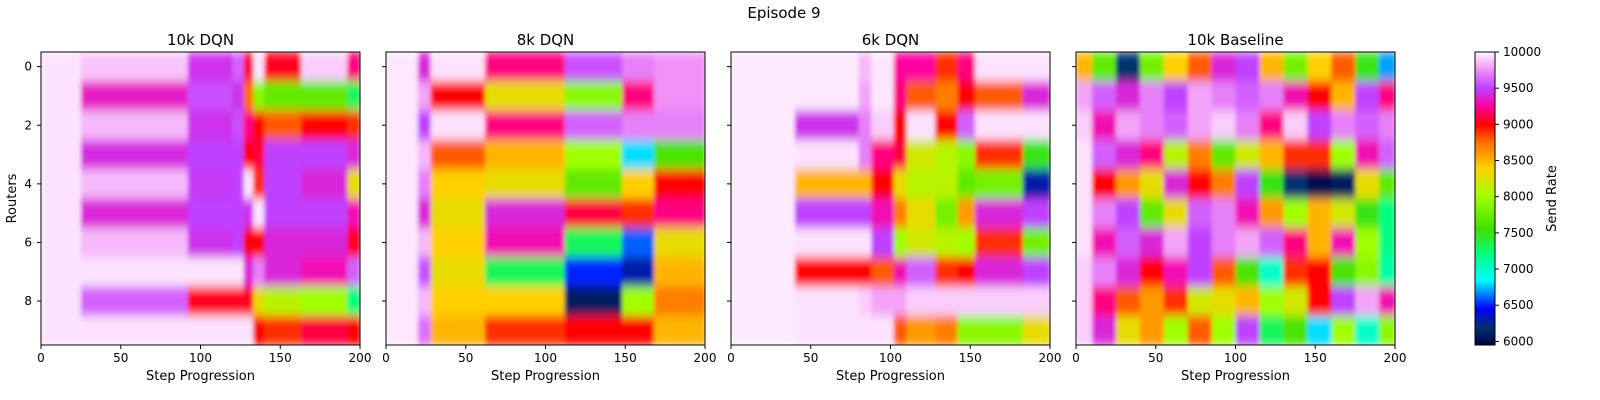 The width and height of the screenshot is (1600, 400). Describe the element at coordinates (1522, 52) in the screenshot. I see `colorbar-tick-label: 10000` at that location.